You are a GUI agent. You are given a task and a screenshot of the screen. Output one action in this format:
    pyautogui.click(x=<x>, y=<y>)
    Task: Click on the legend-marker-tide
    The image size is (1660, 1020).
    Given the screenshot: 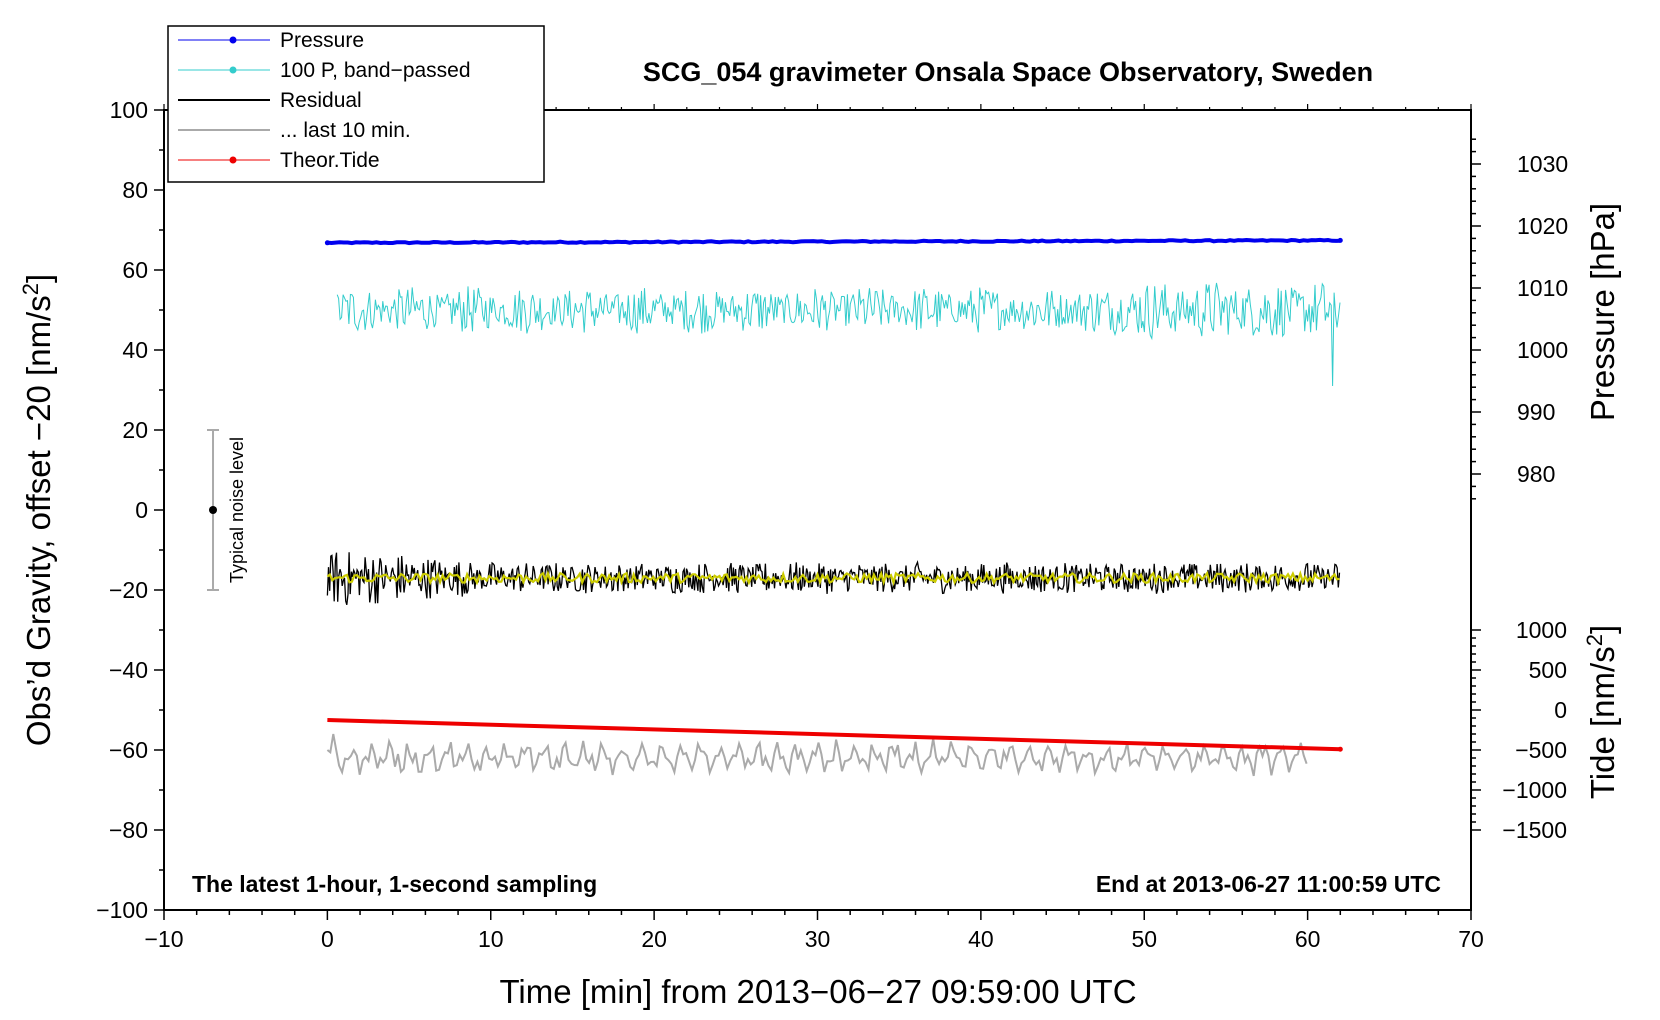 What is the action you would take?
    pyautogui.click(x=233, y=160)
    